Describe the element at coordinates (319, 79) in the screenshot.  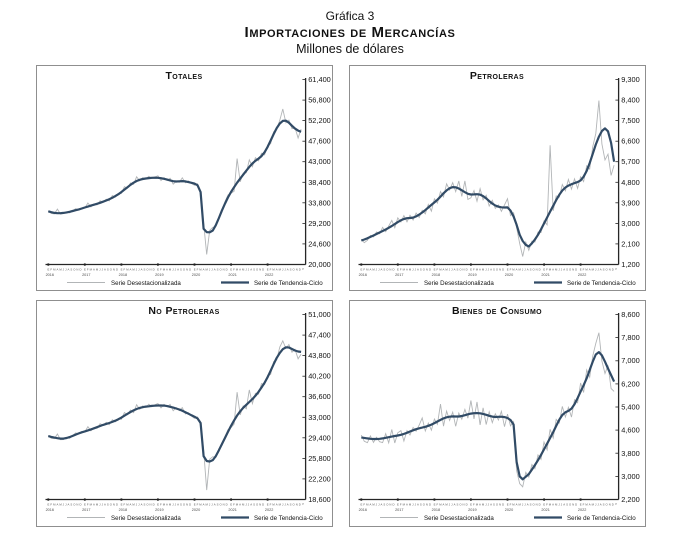
I see `svg-text: 61,400` at that location.